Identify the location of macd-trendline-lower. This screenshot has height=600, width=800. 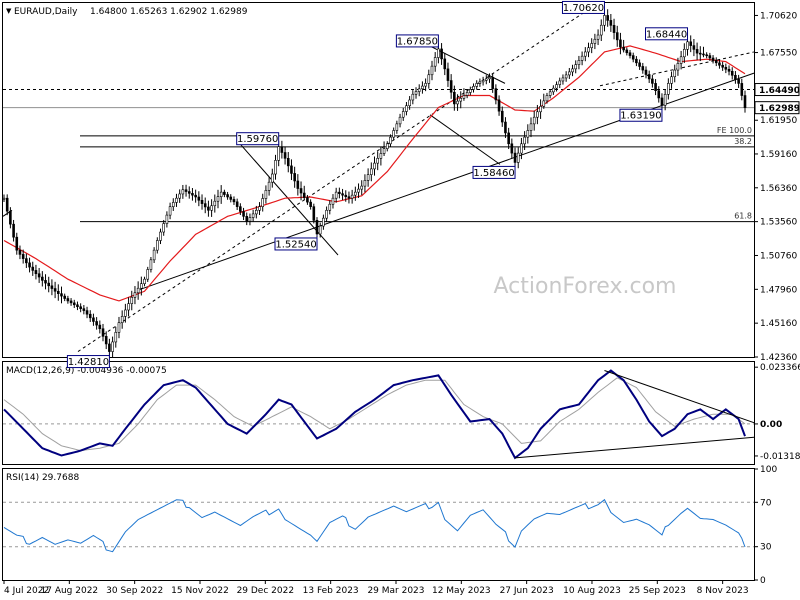
(634, 447).